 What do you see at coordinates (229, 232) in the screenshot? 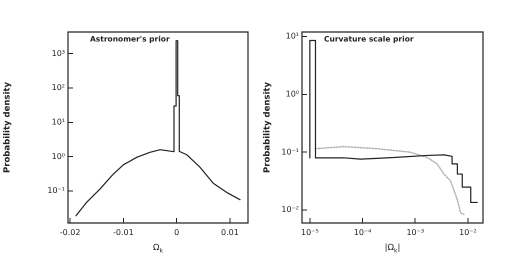
I see `x-tick-label: 0.01` at bounding box center [229, 232].